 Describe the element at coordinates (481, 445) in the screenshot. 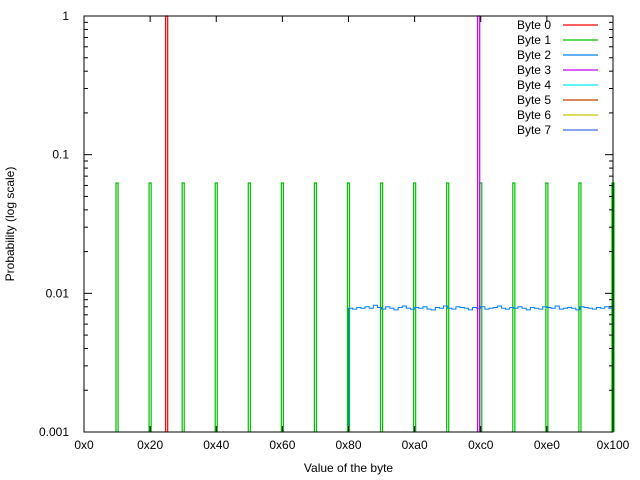

I see `x-tick-label: 0xc0` at that location.